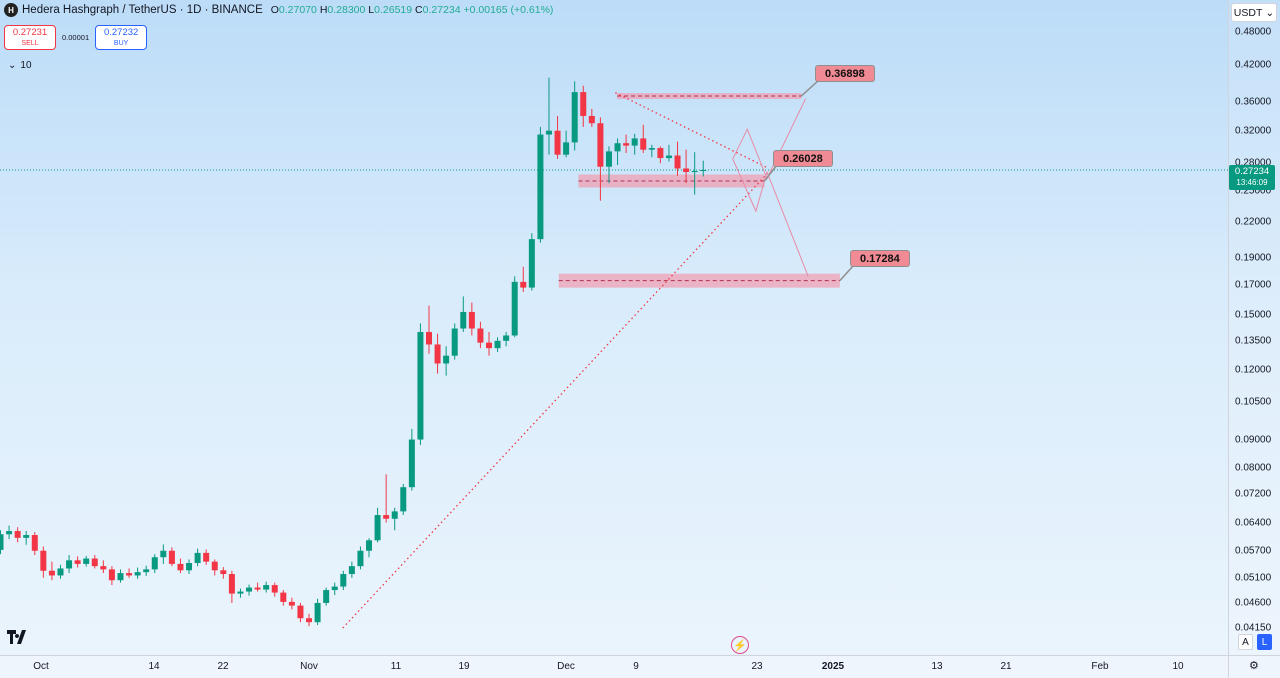  Describe the element at coordinates (880, 258) in the screenshot. I see `price-callout: 0.17284` at that location.